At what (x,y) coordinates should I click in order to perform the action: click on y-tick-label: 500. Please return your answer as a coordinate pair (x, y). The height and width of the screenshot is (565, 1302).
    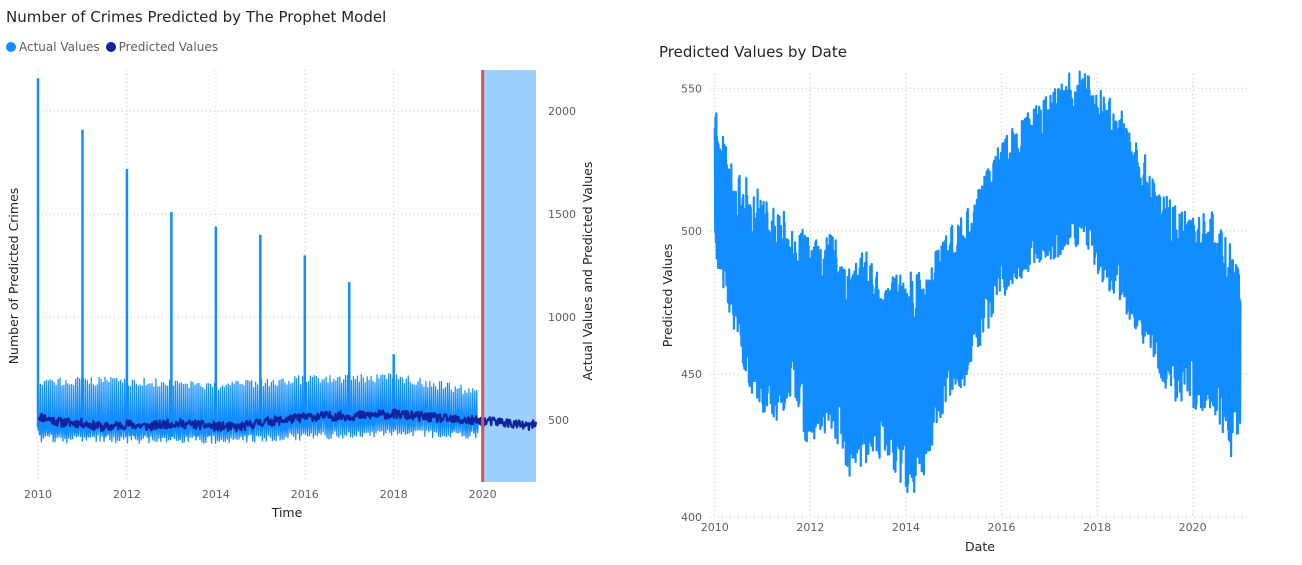
    Looking at the image, I should click on (691, 231).